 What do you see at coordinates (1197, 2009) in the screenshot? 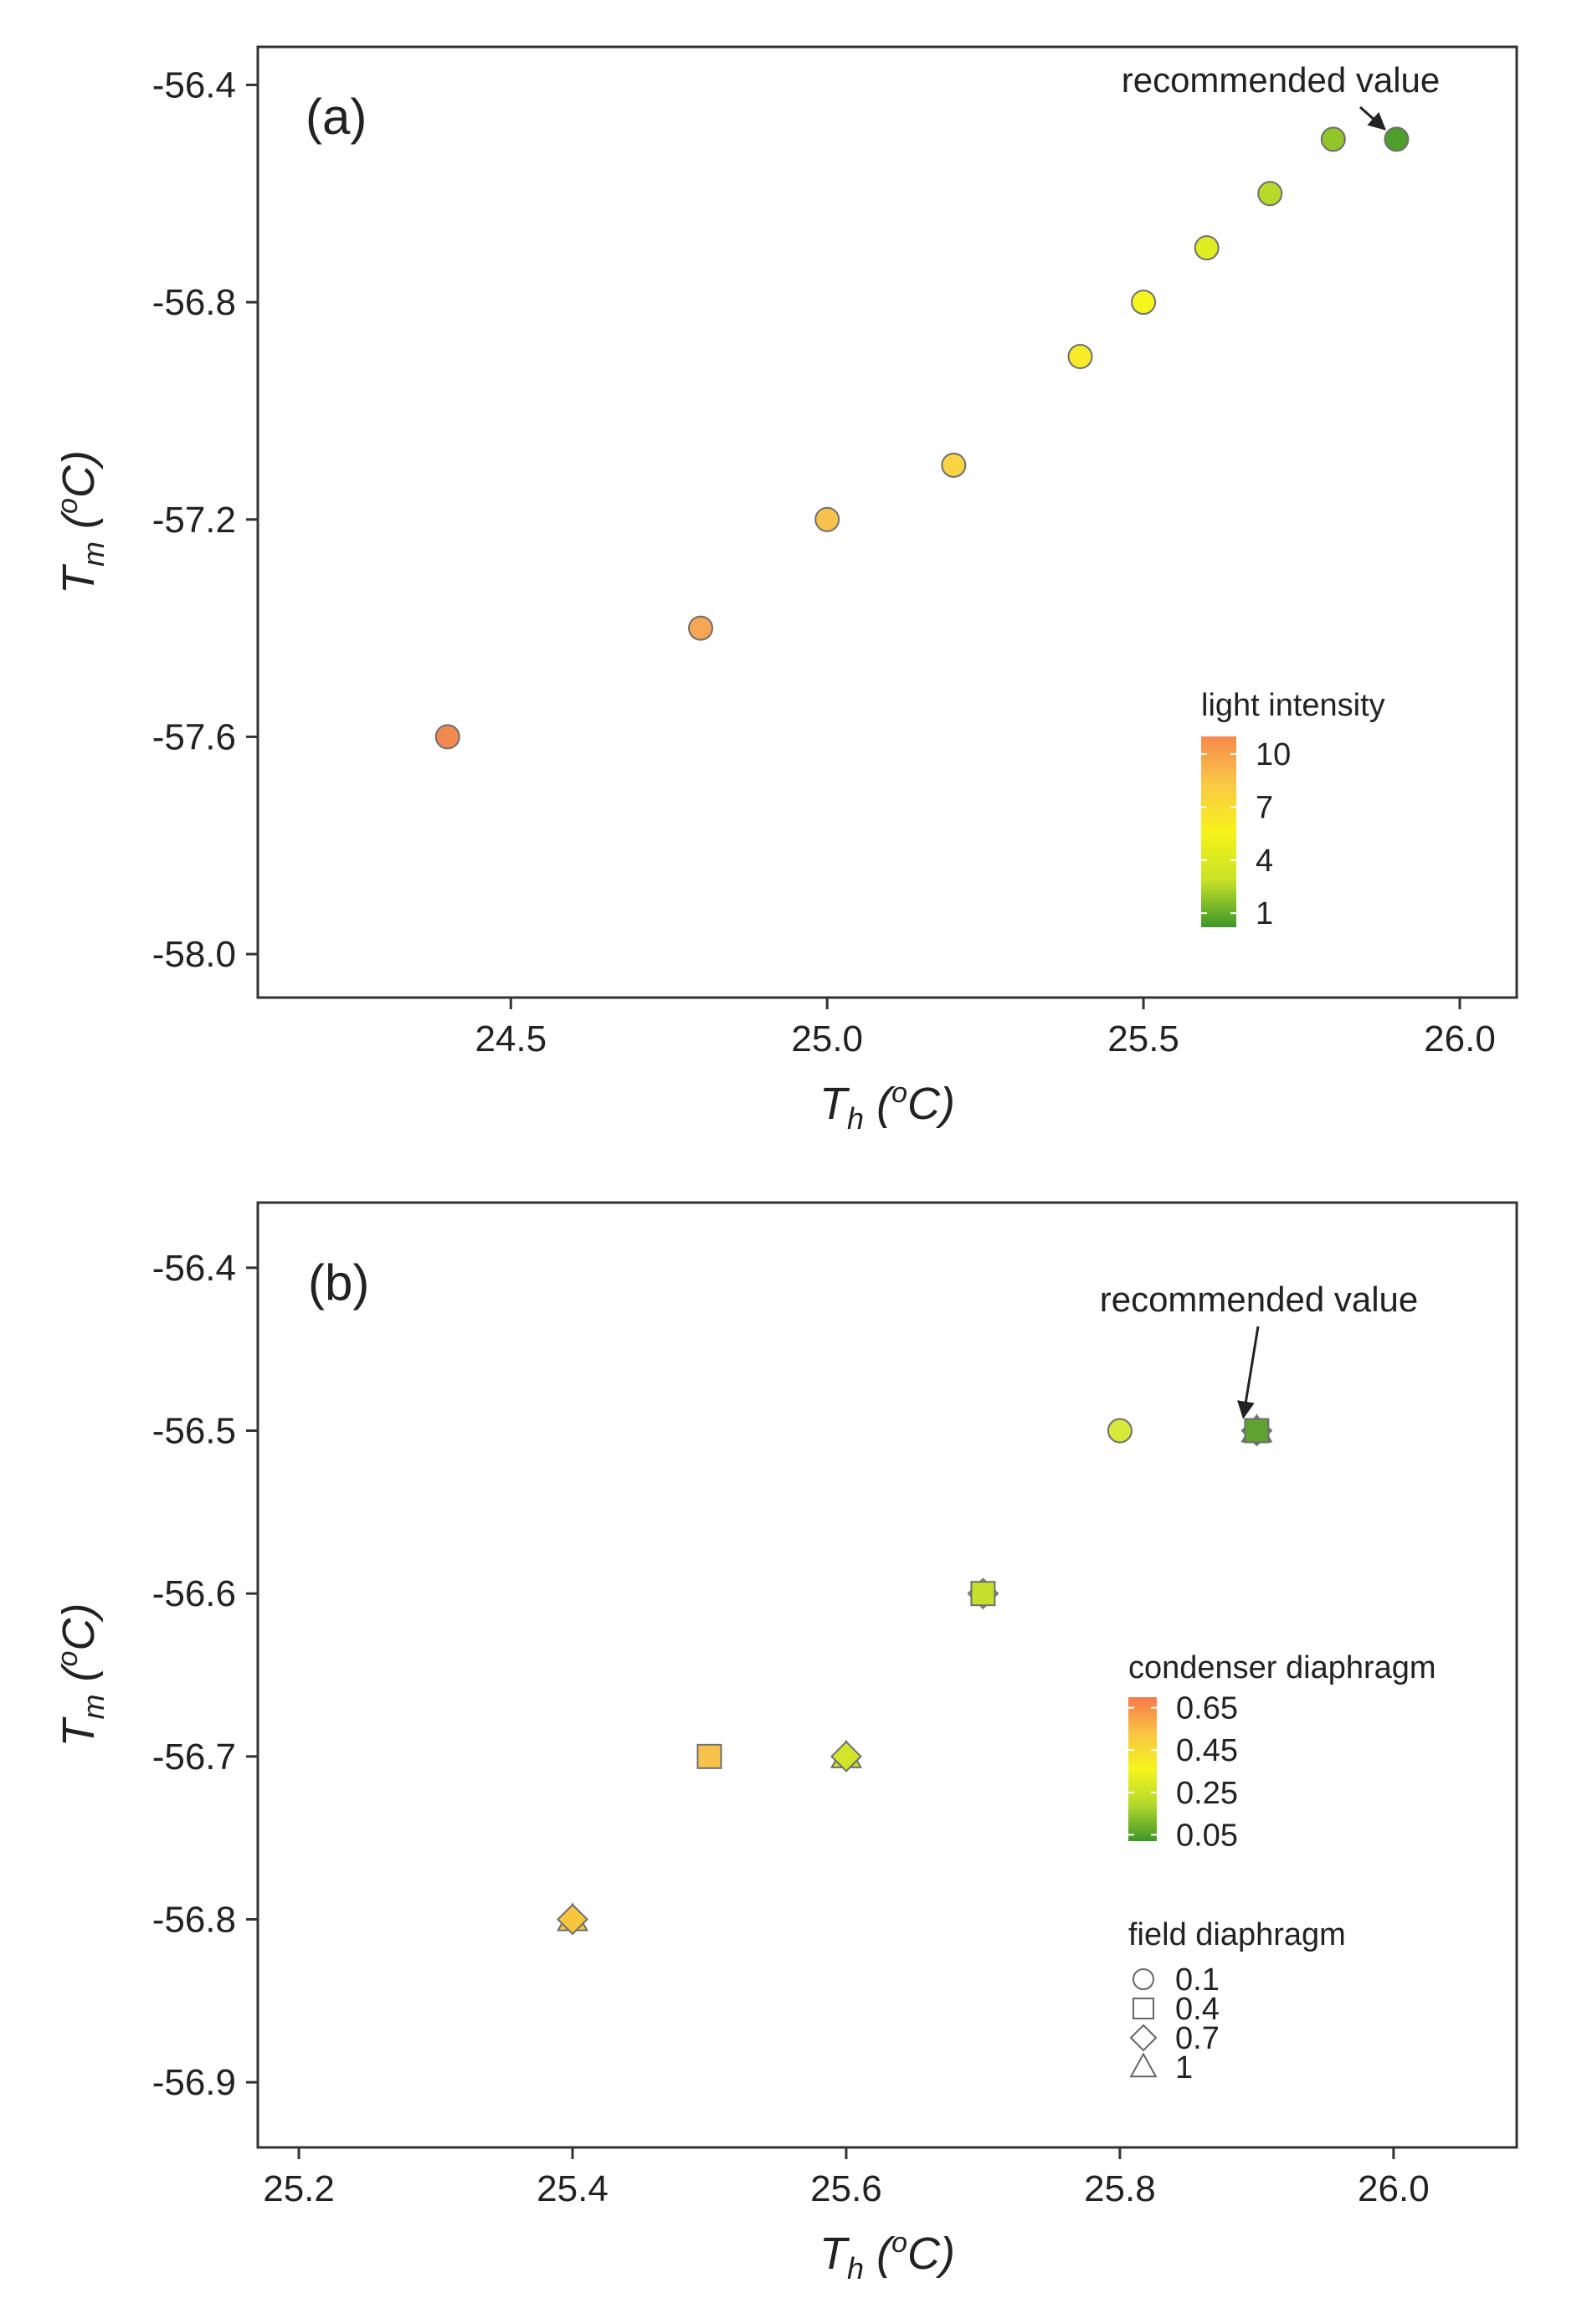
I see `shape-legend-label: 0.4` at bounding box center [1197, 2009].